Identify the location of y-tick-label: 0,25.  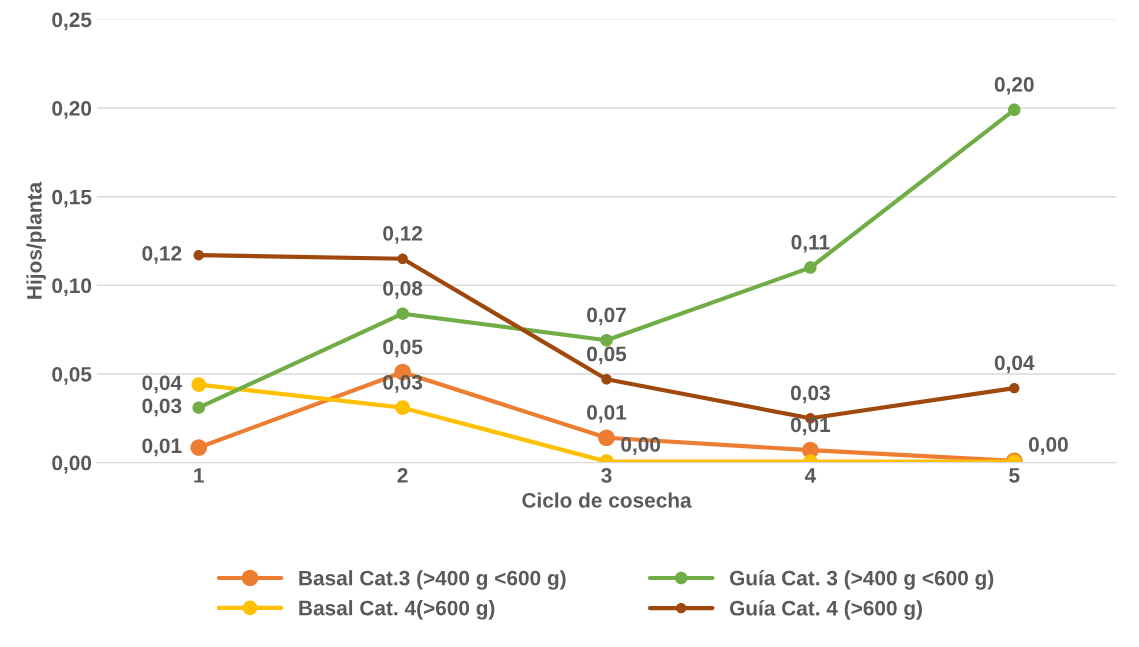
(72, 21).